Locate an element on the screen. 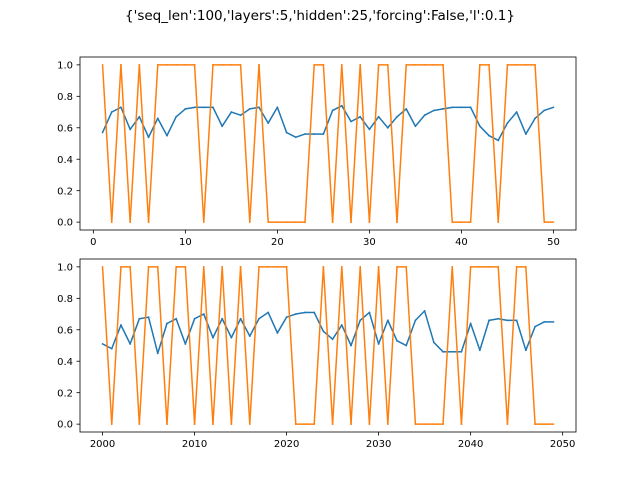 Image resolution: width=640 pixels, height=480 pixels. x-tick-label: 20 is located at coordinates (277, 242).